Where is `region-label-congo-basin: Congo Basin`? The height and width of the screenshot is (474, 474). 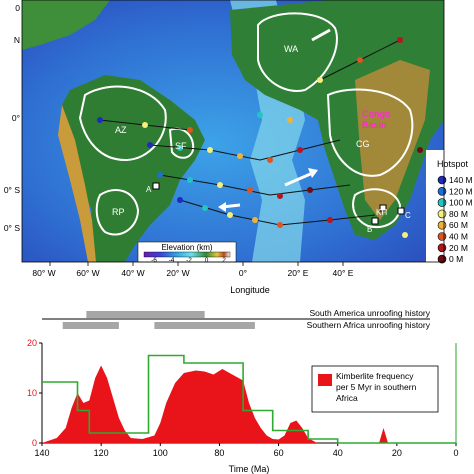 region-label-congo-basin: Congo Basin is located at coordinates (376, 119).